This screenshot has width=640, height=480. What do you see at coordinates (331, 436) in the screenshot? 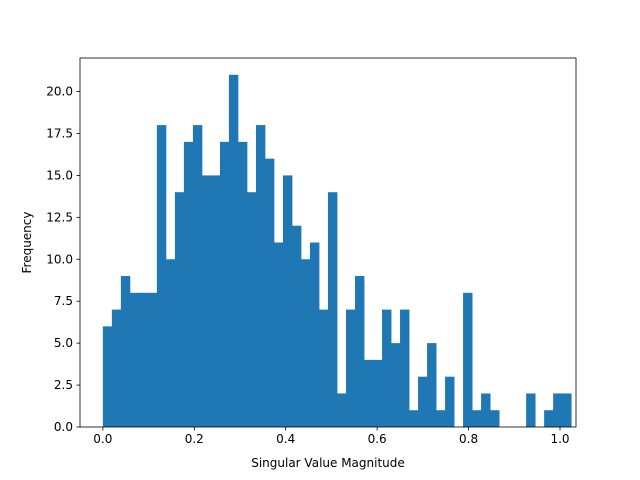
I see `x-axis-ticks: 0.0 0.2 0.4 0.6 0.8 1.0` at bounding box center [331, 436].